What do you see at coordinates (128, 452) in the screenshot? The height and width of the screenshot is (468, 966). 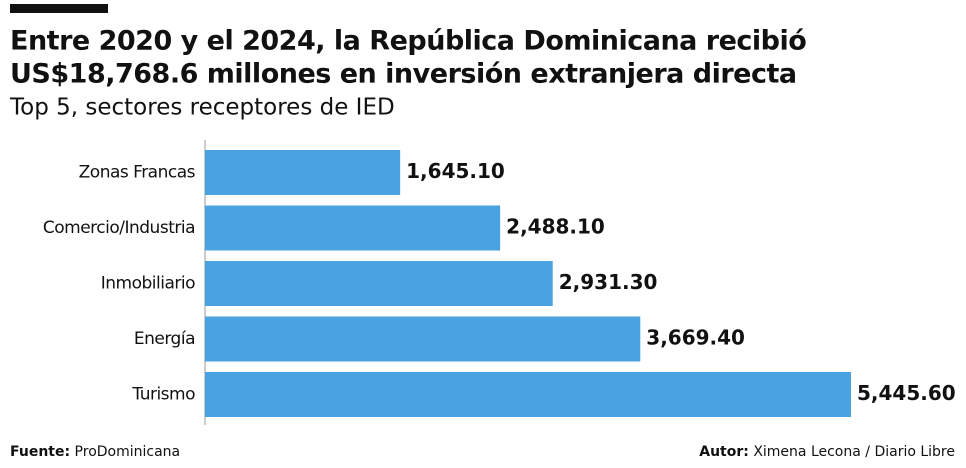 I see `source: ProDominicana` at bounding box center [128, 452].